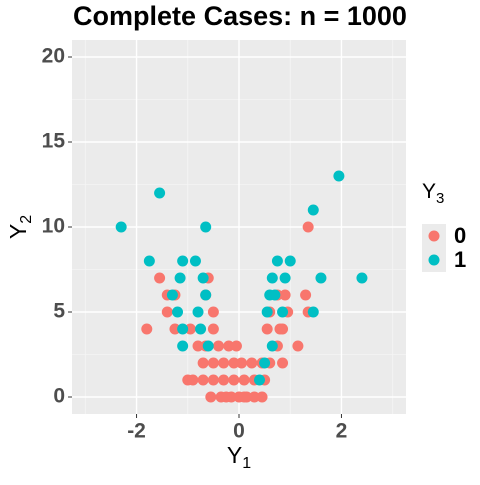 The width and height of the screenshot is (480, 485). What do you see at coordinates (440, 198) in the screenshot?
I see `legend-title-sub: 3` at bounding box center [440, 198].